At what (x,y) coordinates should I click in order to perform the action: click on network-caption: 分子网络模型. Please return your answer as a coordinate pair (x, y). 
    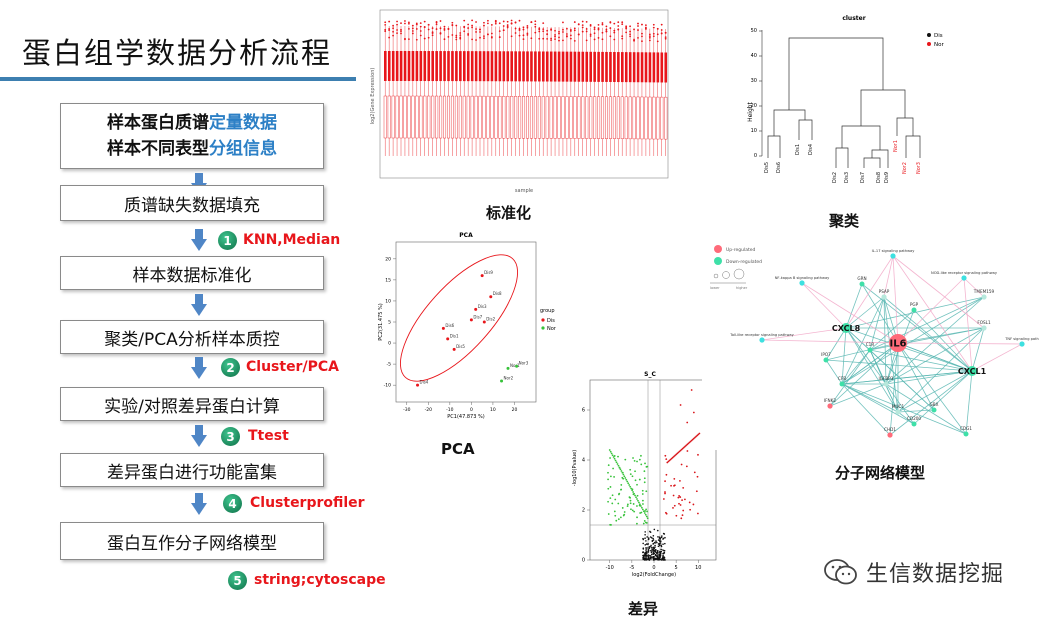
    Looking at the image, I should click on (880, 473).